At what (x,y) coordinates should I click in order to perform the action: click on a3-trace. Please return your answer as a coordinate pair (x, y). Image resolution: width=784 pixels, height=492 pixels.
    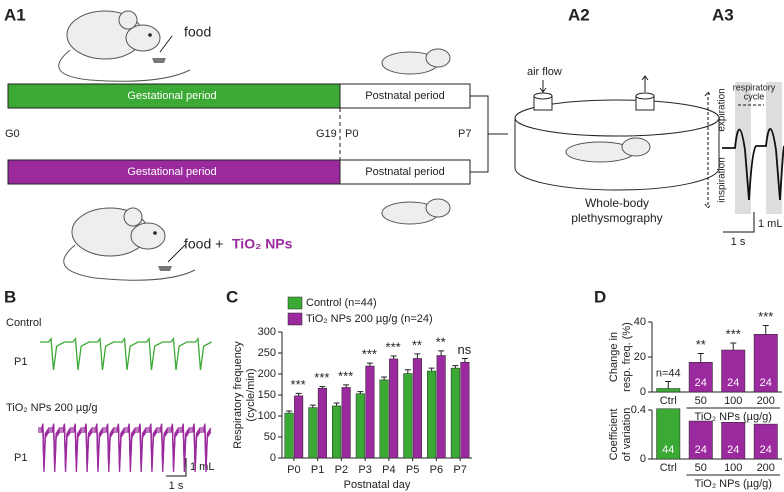
    Looking at the image, I should click on (753, 164).